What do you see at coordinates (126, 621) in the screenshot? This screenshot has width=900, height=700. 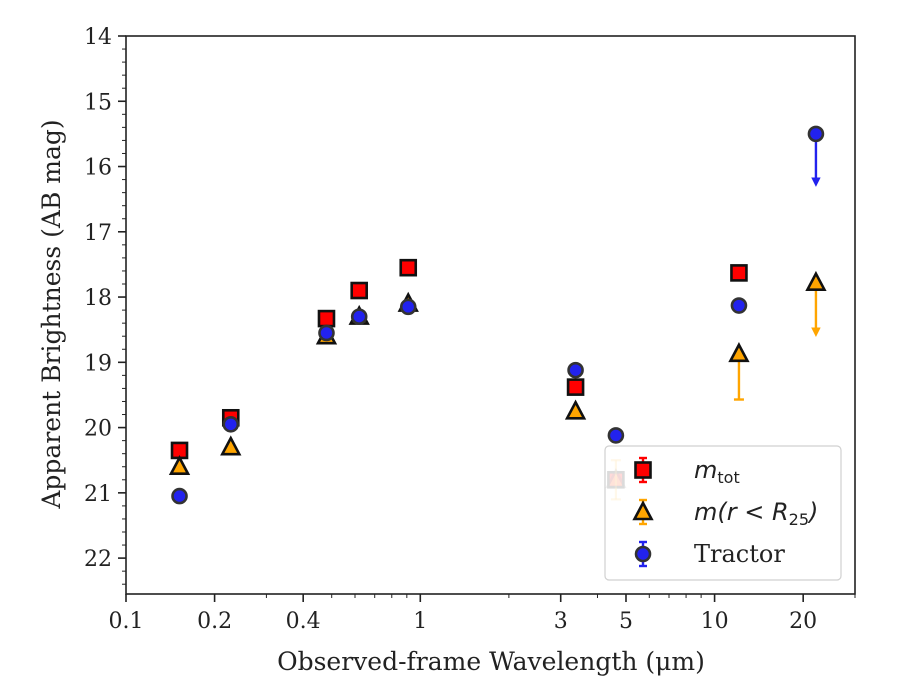 I see `x-tick-label: 0.1` at bounding box center [126, 621].